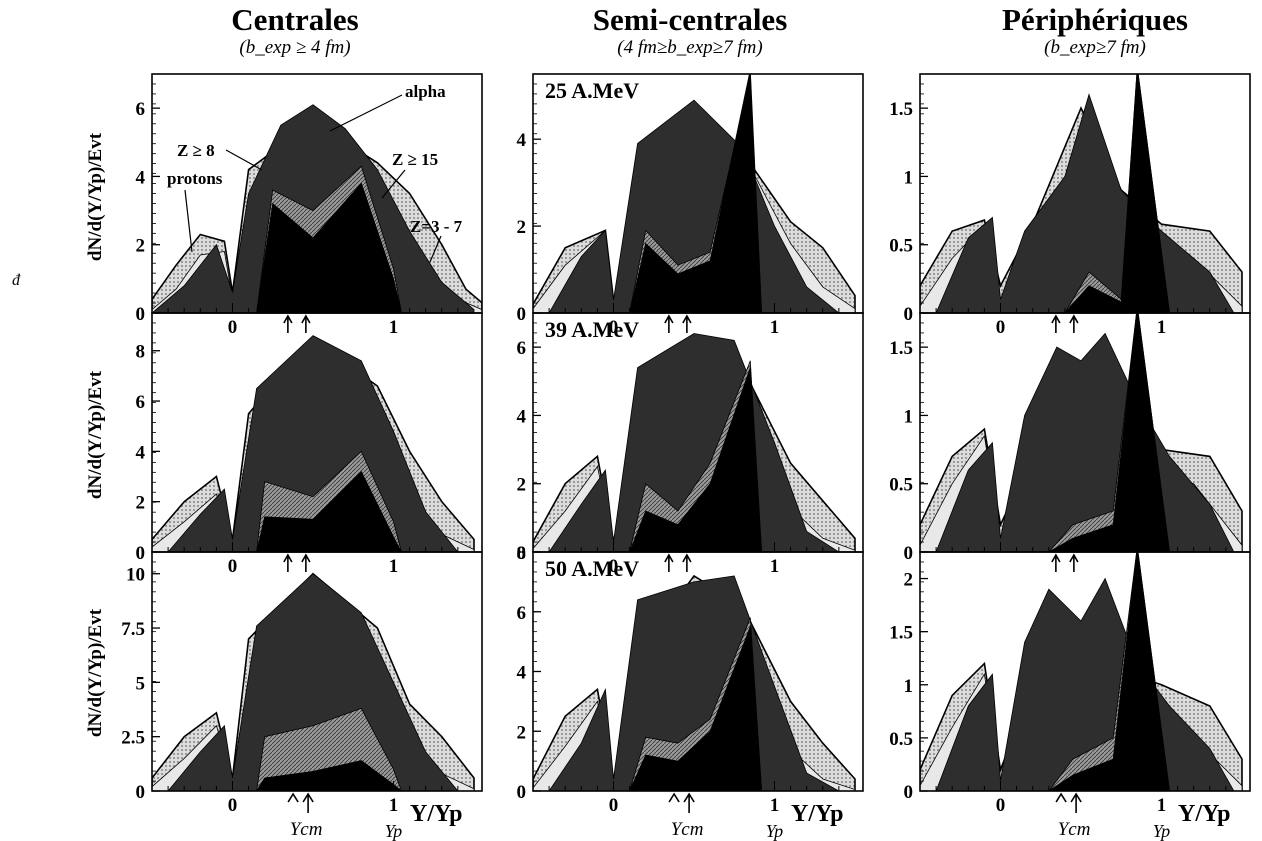 This screenshot has width=1262, height=841. Describe the element at coordinates (425, 91) in the screenshot. I see `annotation-alpha: alpha` at that location.